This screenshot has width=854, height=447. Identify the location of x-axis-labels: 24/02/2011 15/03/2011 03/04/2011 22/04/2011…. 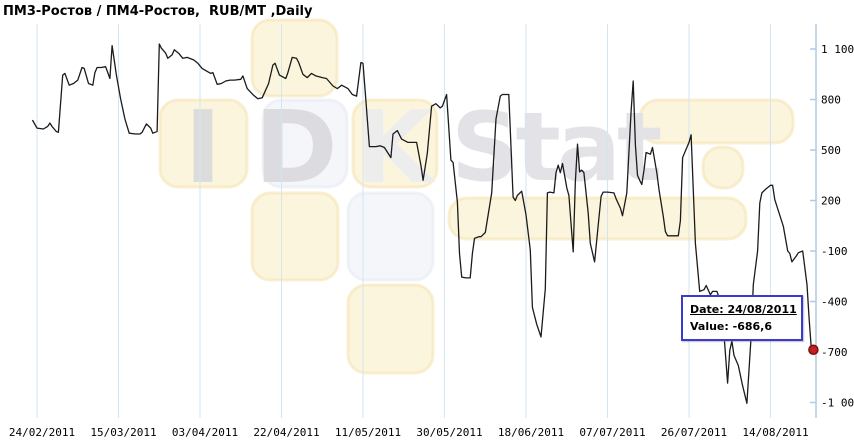
(409, 432).